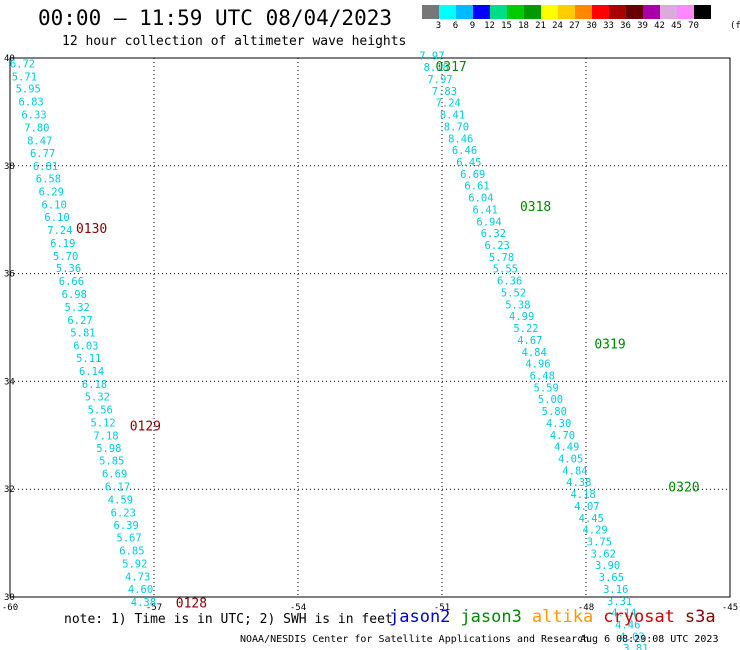 The width and height of the screenshot is (740, 650). I want to click on wave-height-value: 4.70, so click(562, 436).